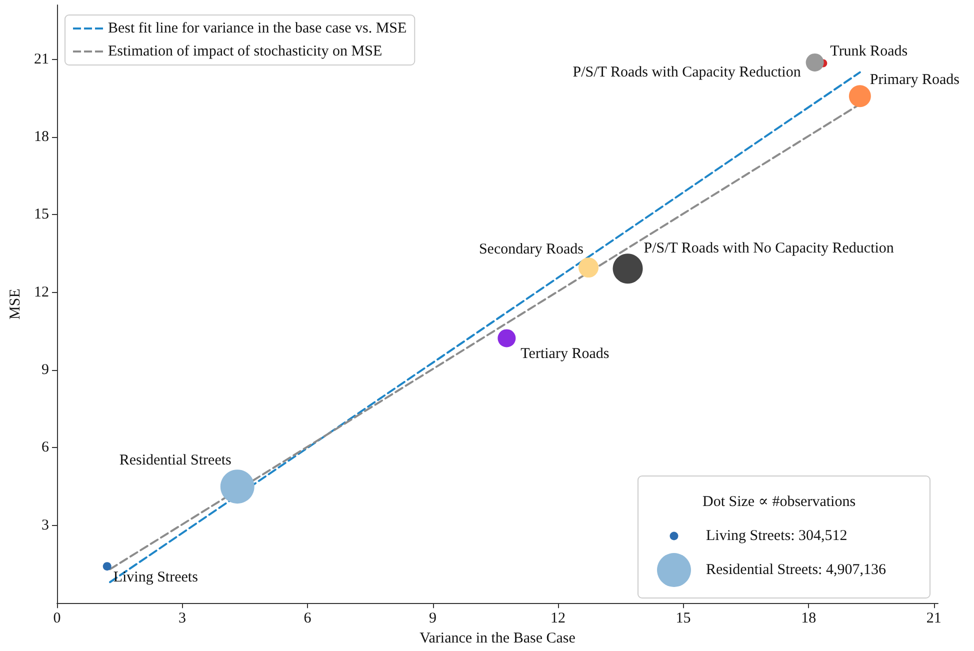  Describe the element at coordinates (869, 51) in the screenshot. I see `series-label: Trunk Roads` at that location.